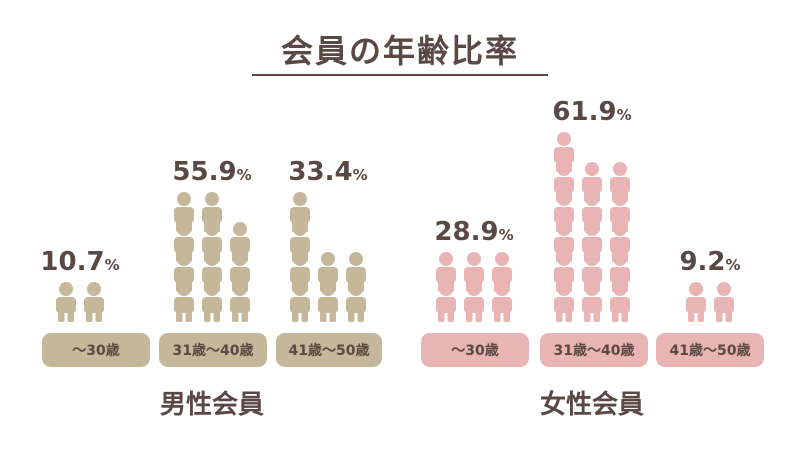  What do you see at coordinates (591, 112) in the screenshot?
I see `data-label: 61.9%` at bounding box center [591, 112].